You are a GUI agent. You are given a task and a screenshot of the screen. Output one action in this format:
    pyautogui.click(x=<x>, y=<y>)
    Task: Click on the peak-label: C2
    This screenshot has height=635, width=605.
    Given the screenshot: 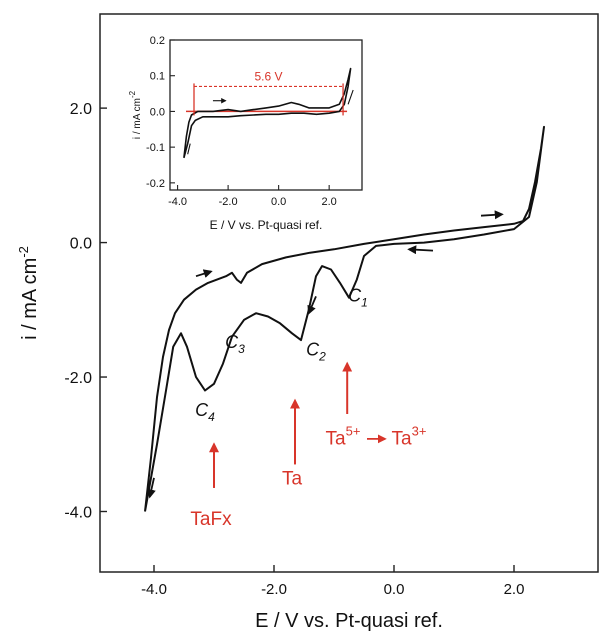 What is the action you would take?
    pyautogui.click(x=316, y=352)
    